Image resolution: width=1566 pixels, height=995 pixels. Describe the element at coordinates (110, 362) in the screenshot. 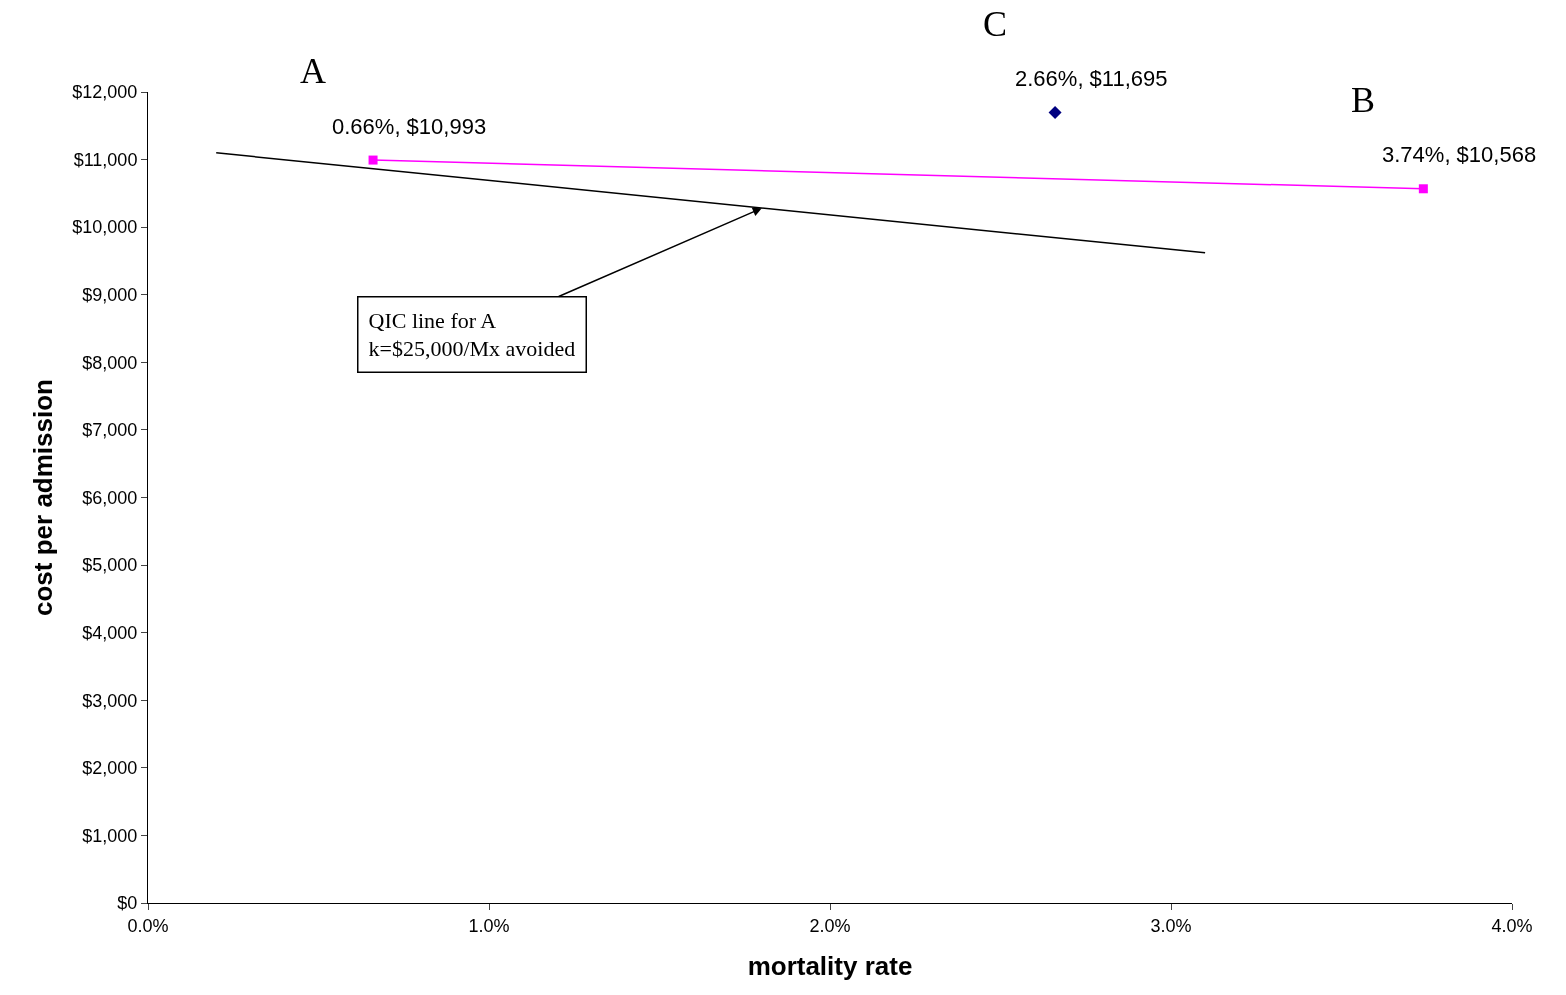

I see `y-tick-label: $8,000` at that location.